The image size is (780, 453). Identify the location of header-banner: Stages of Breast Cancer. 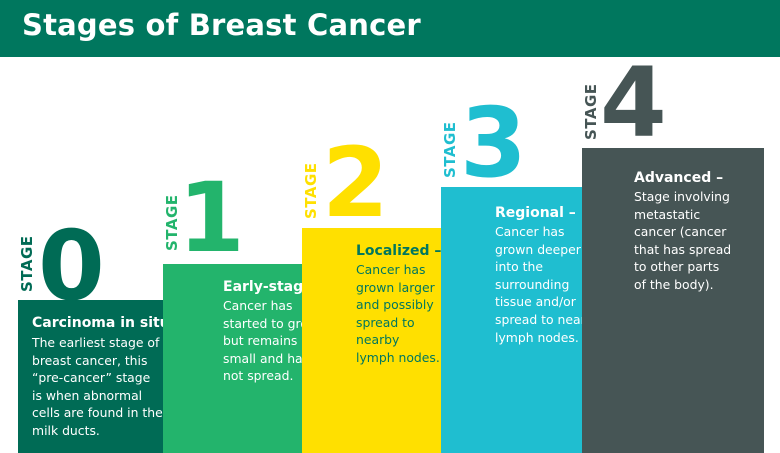
(390, 28).